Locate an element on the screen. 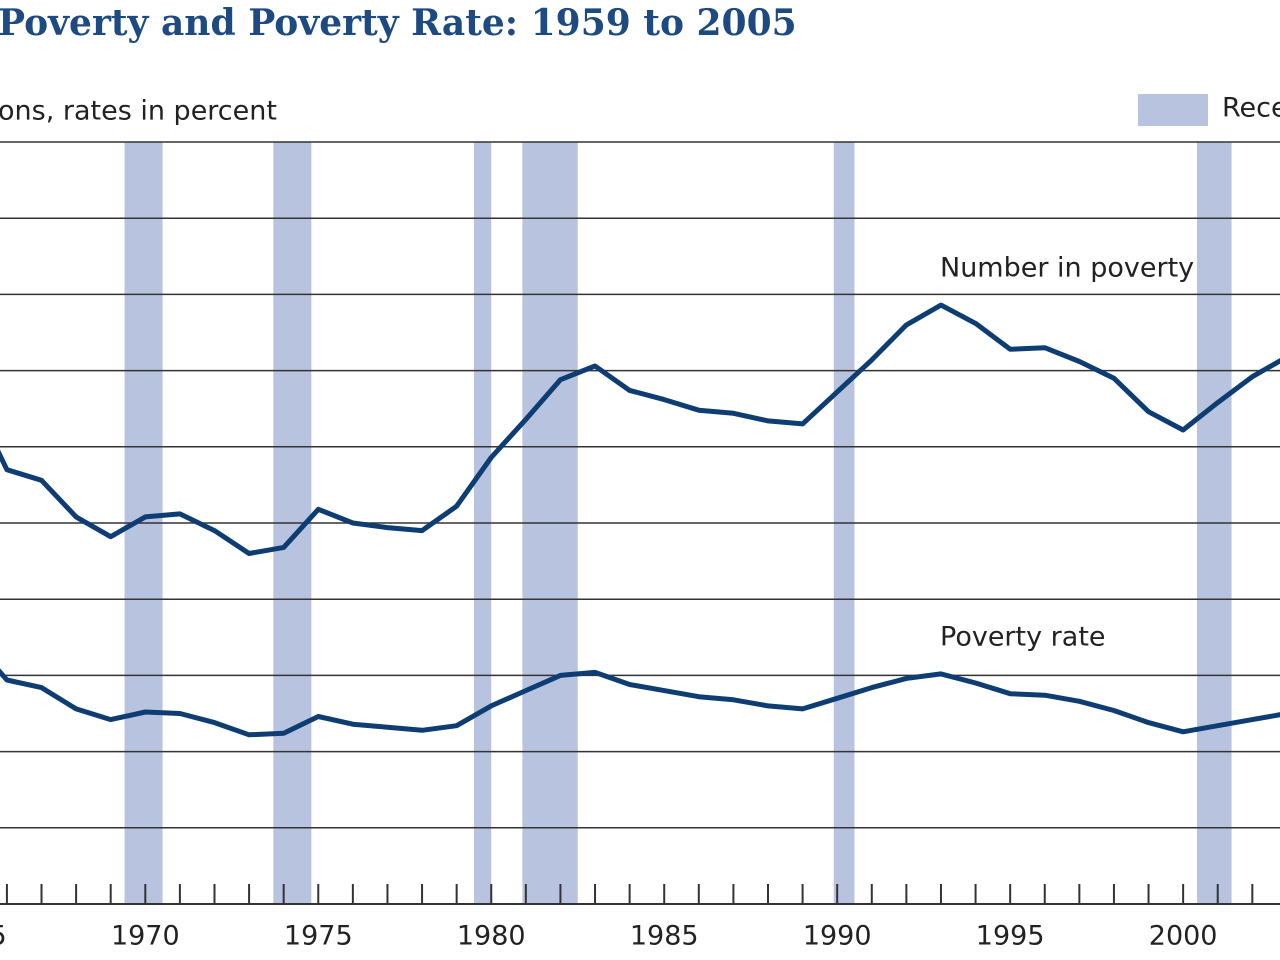 The image size is (1280, 960). series-label: Number in poverty is located at coordinates (1067, 268).